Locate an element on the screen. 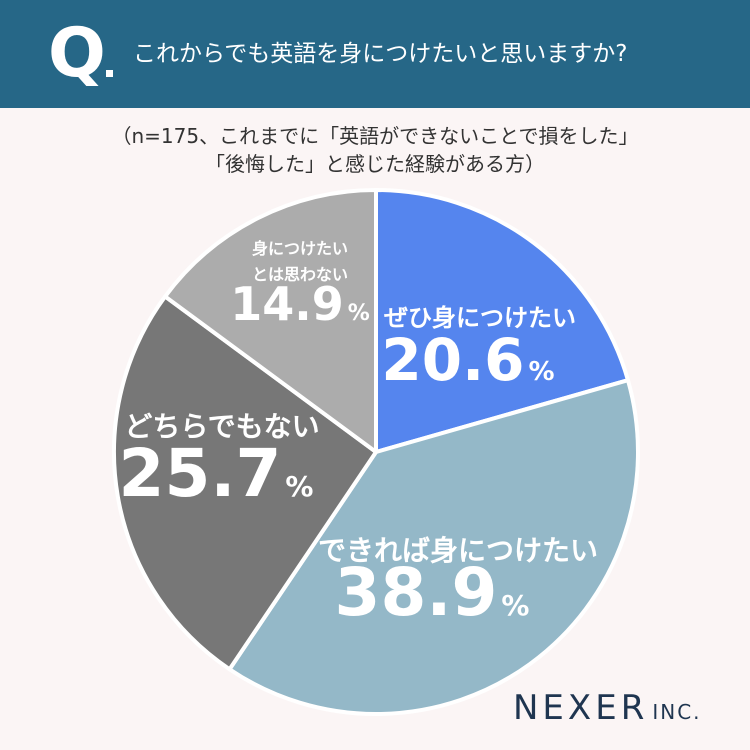 The height and width of the screenshot is (750, 750). company-logo: NEXER INC. is located at coordinates (607, 708).